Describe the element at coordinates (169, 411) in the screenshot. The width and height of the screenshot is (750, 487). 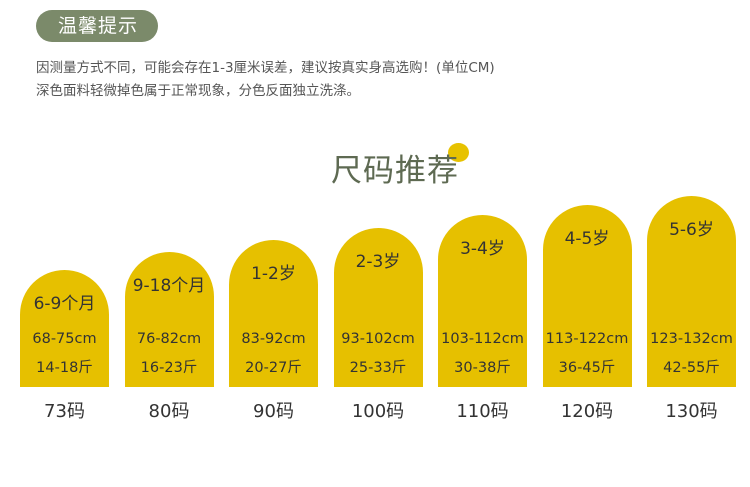
I see `size-label: 80码` at that location.